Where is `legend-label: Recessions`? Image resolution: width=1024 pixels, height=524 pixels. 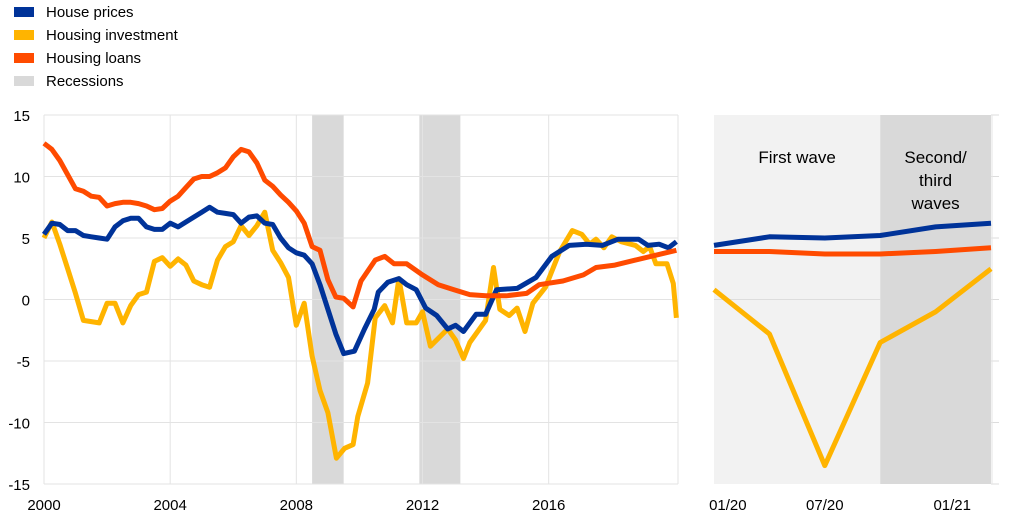
legend-label: Recessions is located at coordinates (85, 81).